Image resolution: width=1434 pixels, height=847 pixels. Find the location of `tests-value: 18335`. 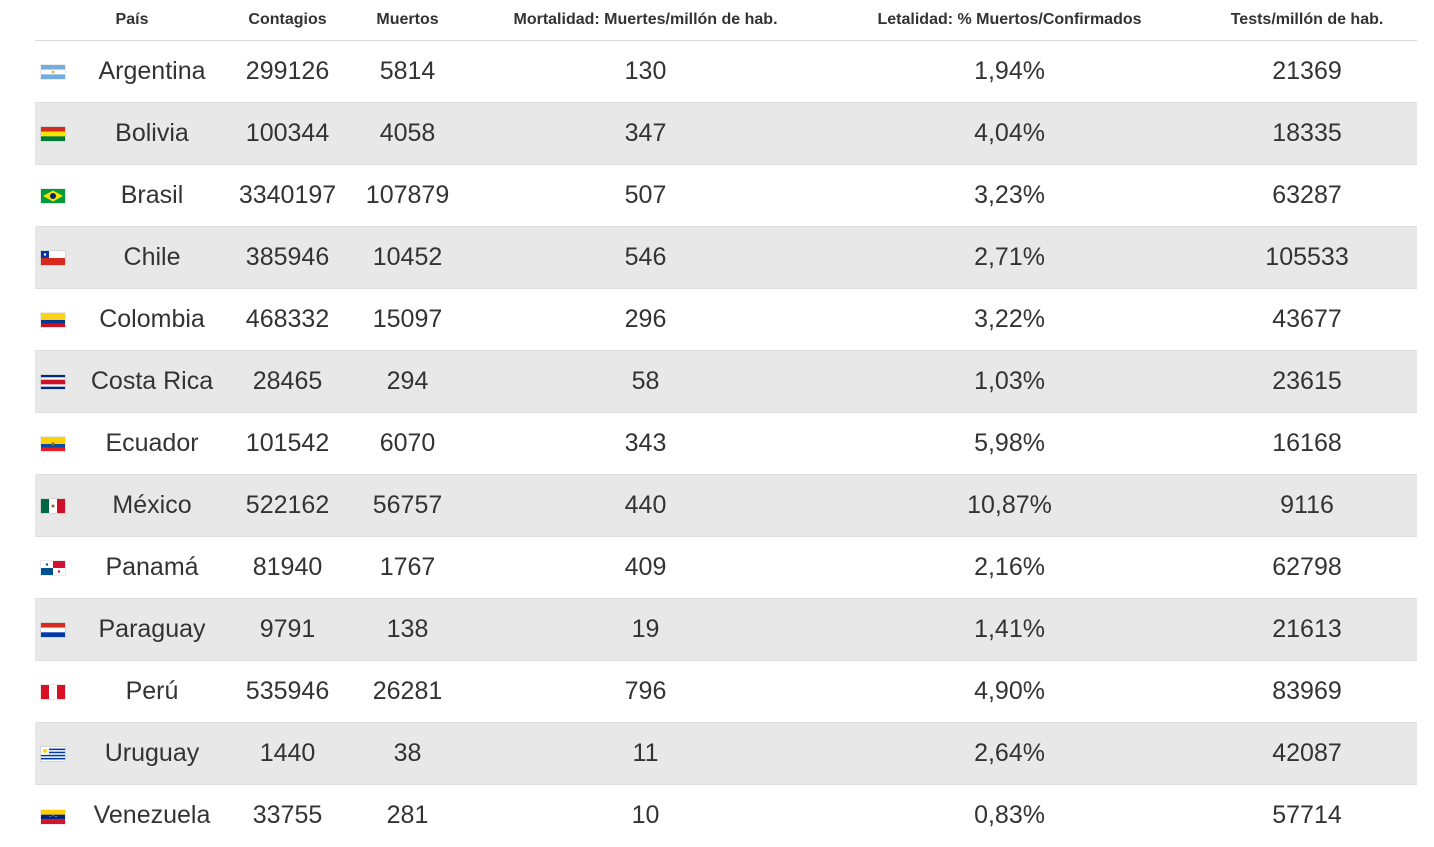

tests-value: 18335 is located at coordinates (1307, 133).